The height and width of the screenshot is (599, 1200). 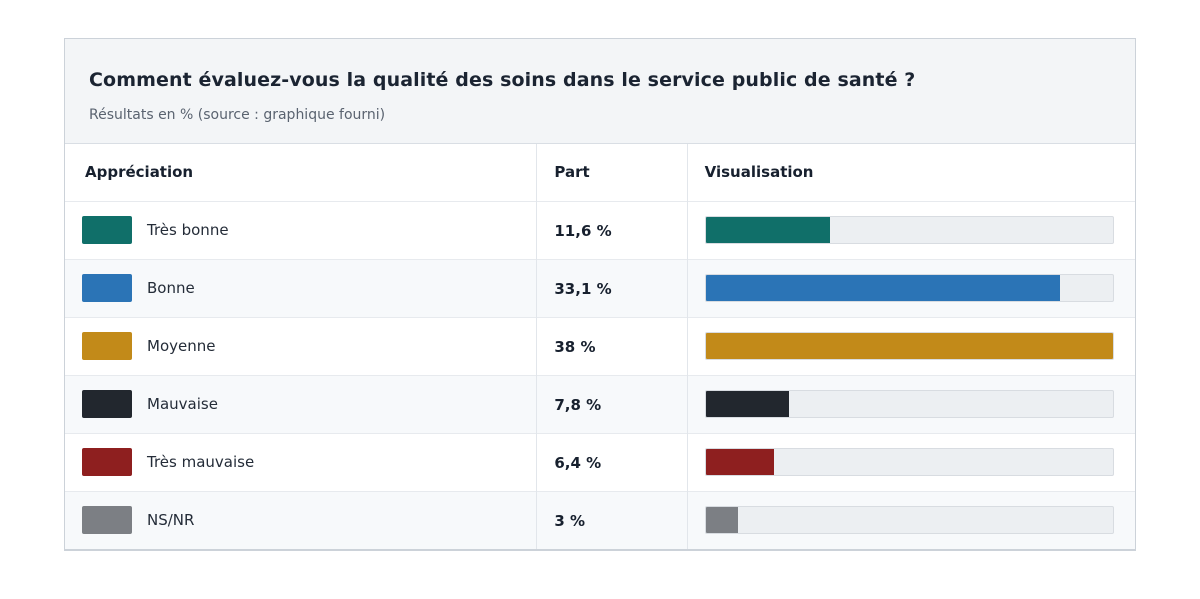 I want to click on table-row: Très mauvaise 6,4 %, so click(x=600, y=462).